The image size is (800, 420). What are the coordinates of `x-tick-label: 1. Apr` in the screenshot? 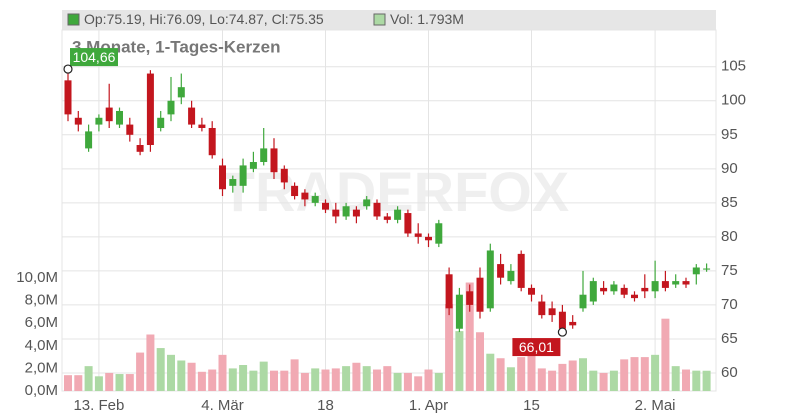 It's located at (428, 405).